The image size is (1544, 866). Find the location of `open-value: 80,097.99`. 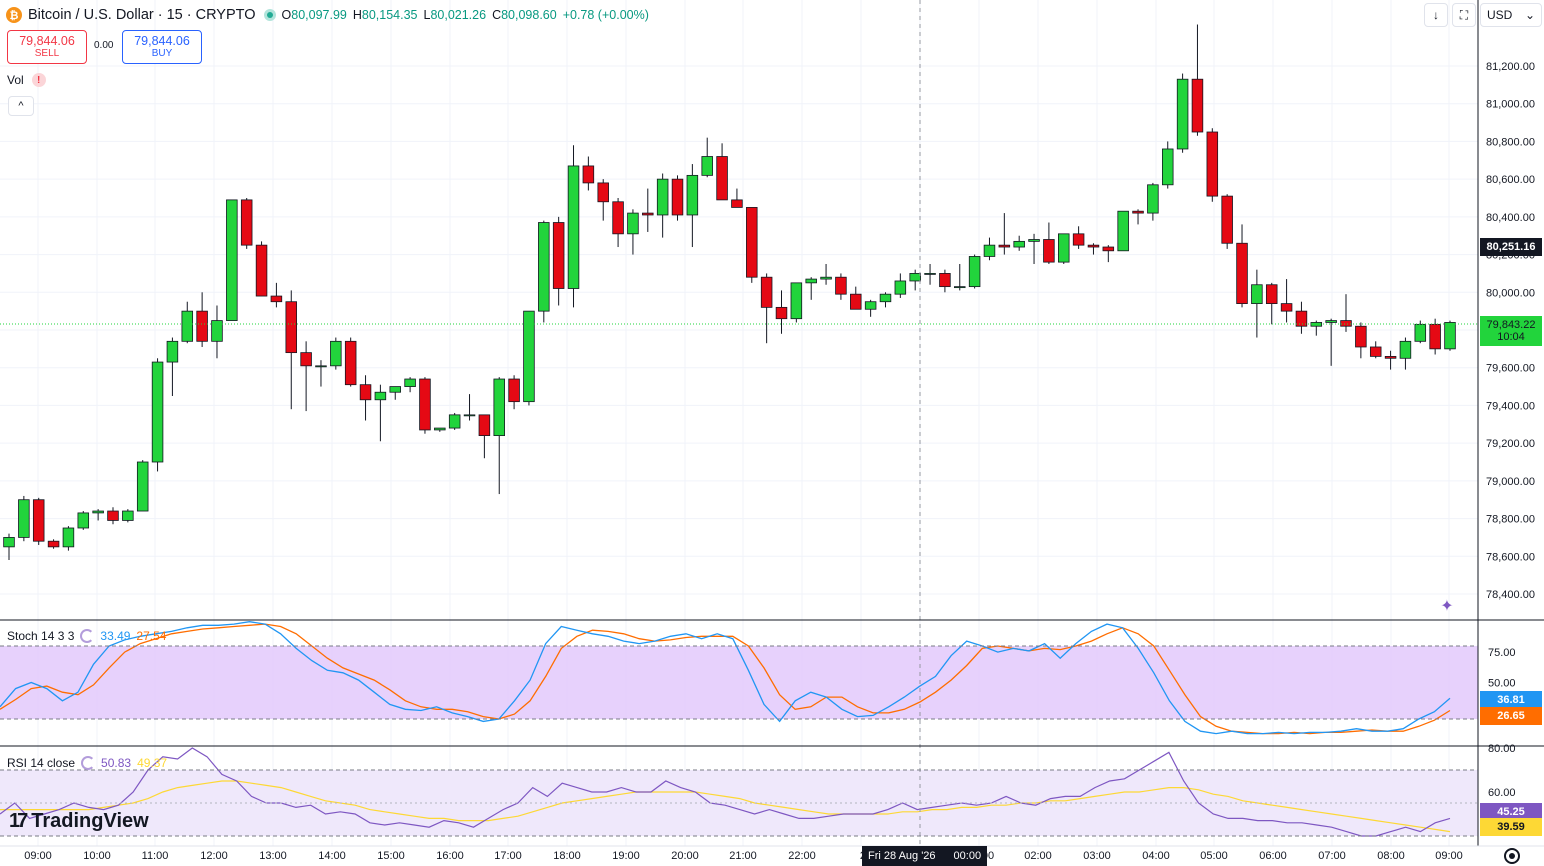

open-value: 80,097.99 is located at coordinates (319, 15).